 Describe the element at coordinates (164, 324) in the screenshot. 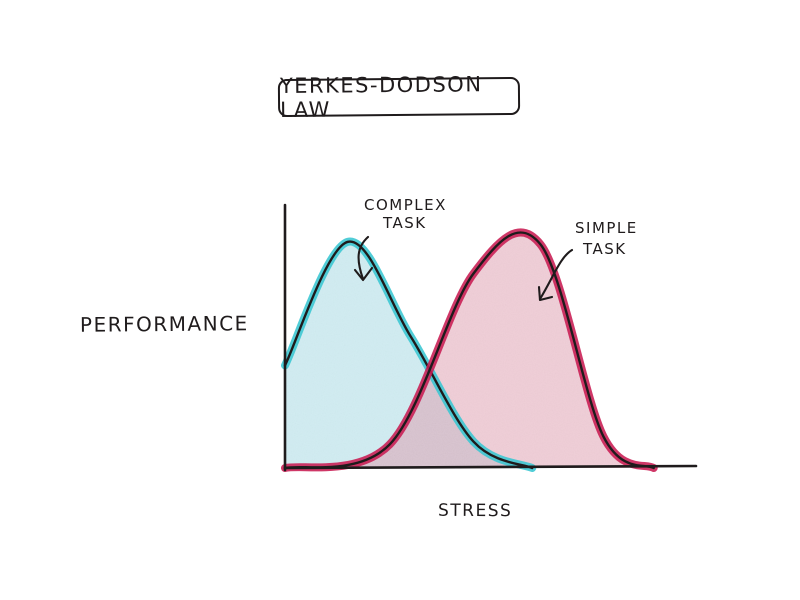

I see `y-axis-label: PERFORMANCE` at that location.